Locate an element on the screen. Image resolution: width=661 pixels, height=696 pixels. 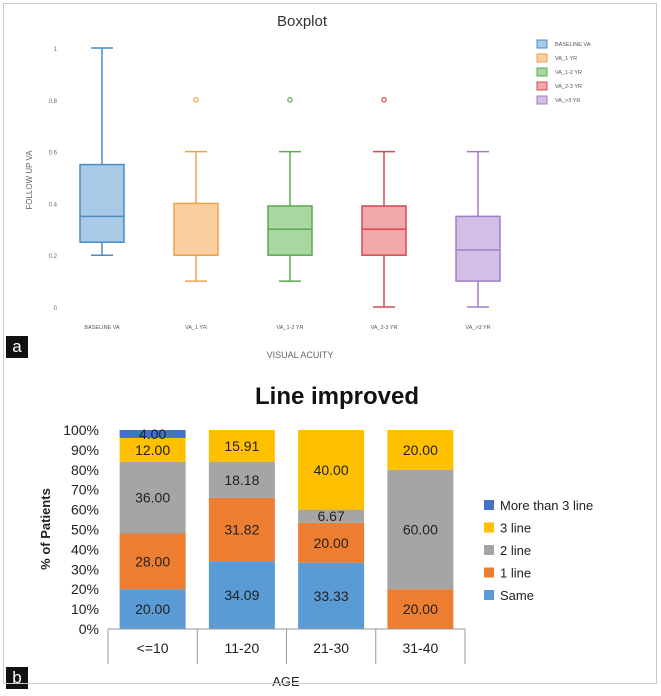
data-label: 15.91 is located at coordinates (241, 446).